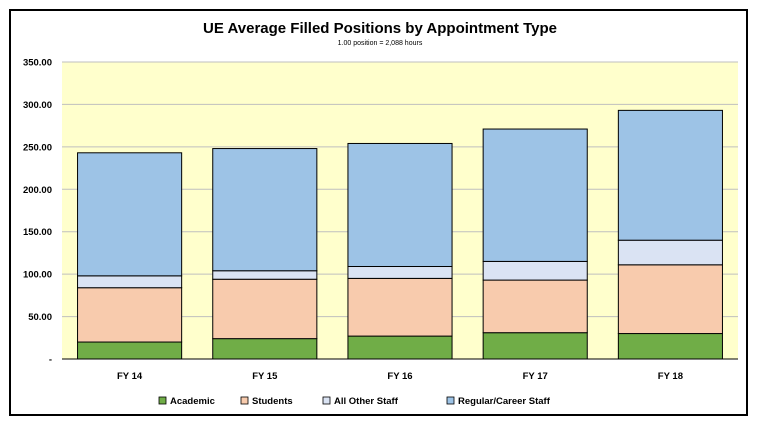 The width and height of the screenshot is (760, 428). Describe the element at coordinates (504, 401) in the screenshot. I see `legend-label: Regular/Career Staff` at that location.